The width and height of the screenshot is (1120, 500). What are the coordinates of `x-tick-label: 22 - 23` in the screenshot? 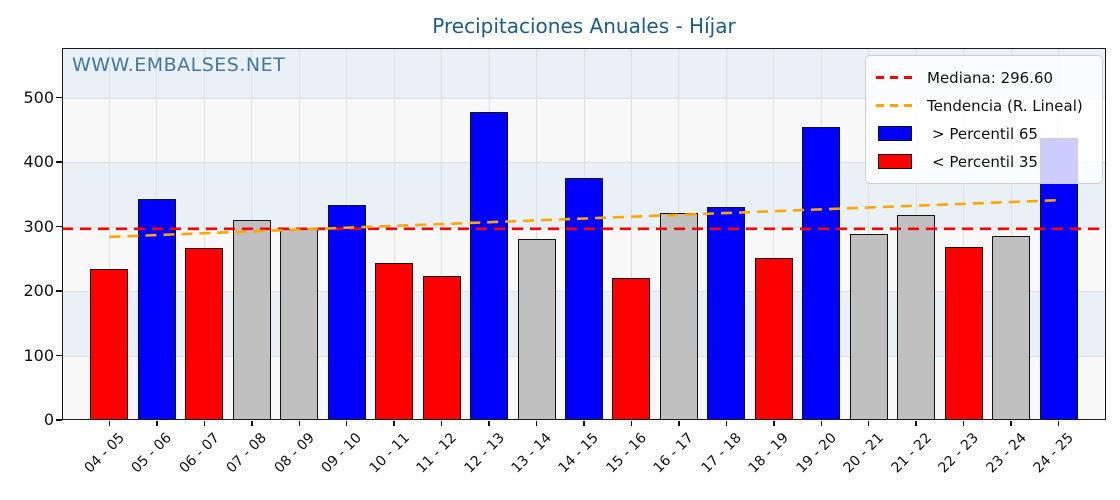 It's located at (958, 453).